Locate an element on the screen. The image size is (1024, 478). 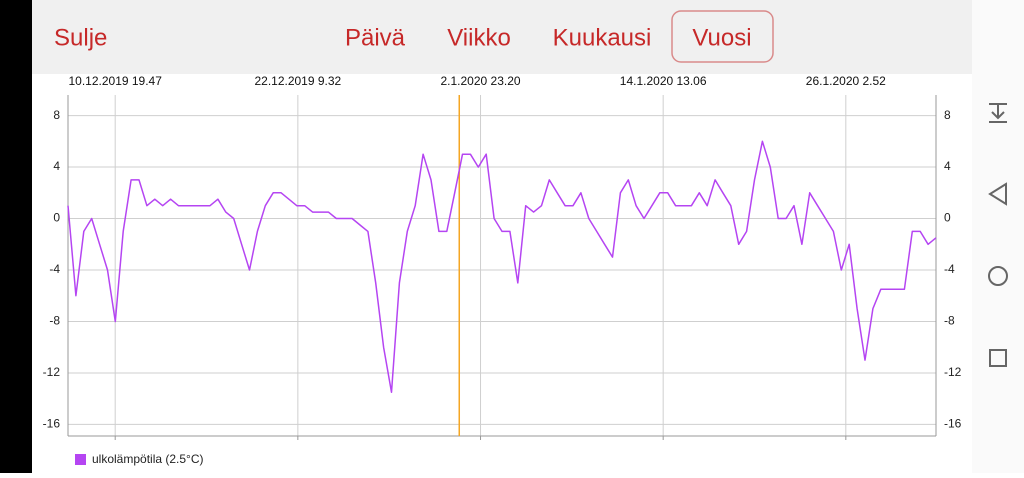
x-tick-label: 22.12.2019 9.32 is located at coordinates (297, 81).